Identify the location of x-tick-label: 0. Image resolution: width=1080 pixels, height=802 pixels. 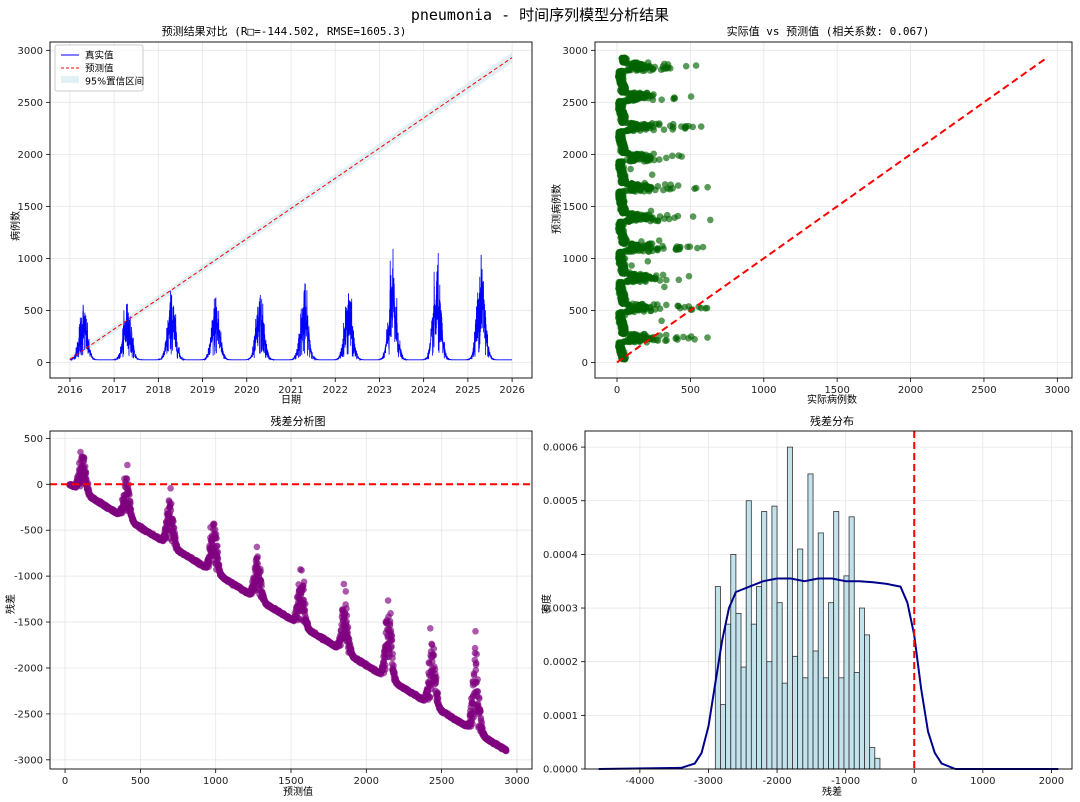
(617, 390).